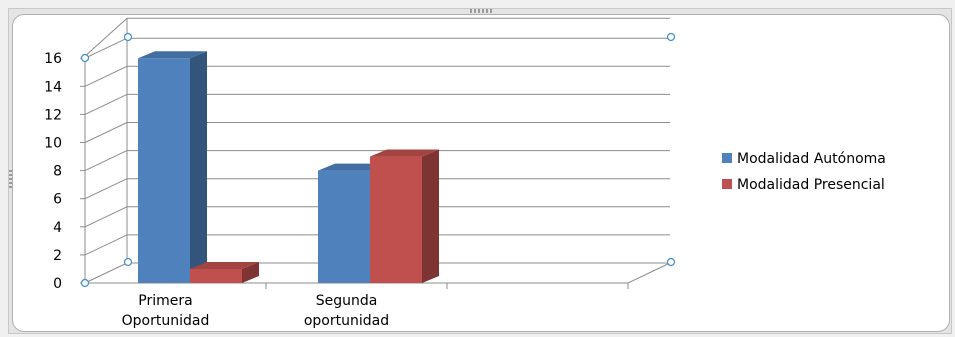 This screenshot has height=337, width=955. What do you see at coordinates (482, 11) in the screenshot?
I see `resize-handle-top` at bounding box center [482, 11].